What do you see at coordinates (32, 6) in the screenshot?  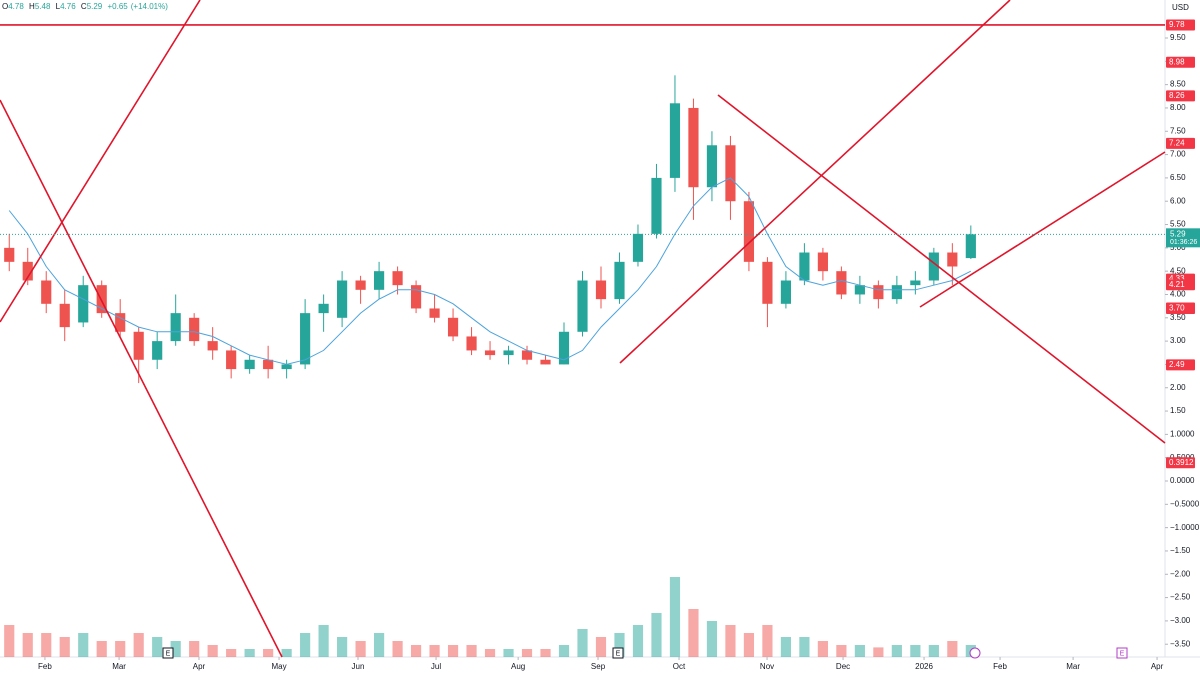 I see `ohlc-label: H` at bounding box center [32, 6].